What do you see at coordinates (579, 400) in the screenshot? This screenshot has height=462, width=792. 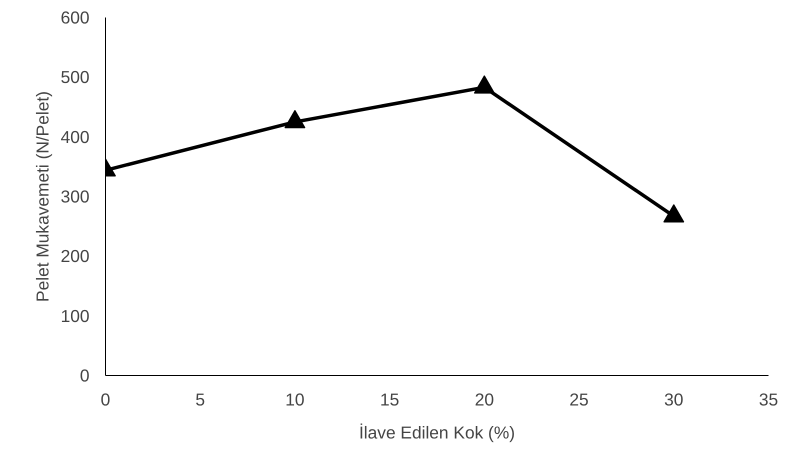 I see `x-tick-label: 25` at bounding box center [579, 400].